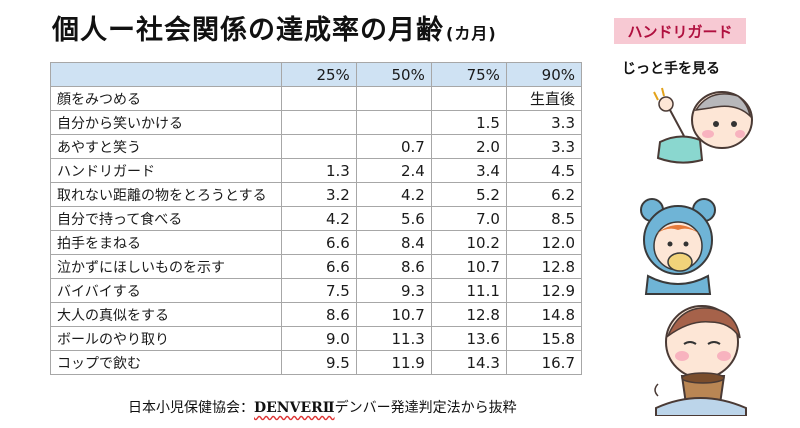 Image resolution: width=800 pixels, height=428 pixels. Describe the element at coordinates (166, 218) in the screenshot. I see `milestone-label: 自分で持って食べる` at that location.